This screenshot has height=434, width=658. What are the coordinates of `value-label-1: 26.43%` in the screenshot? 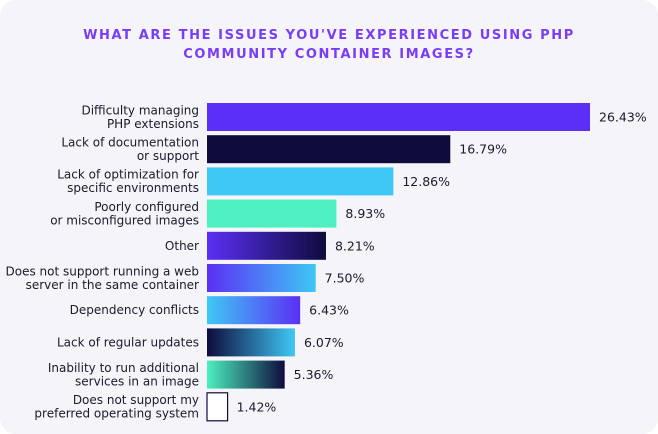 It's located at (623, 117).